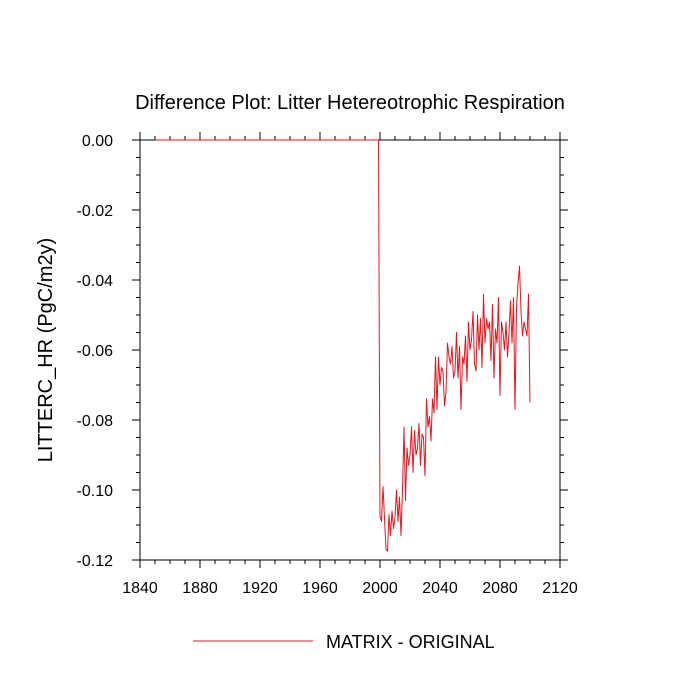 The height and width of the screenshot is (700, 700). What do you see at coordinates (46, 350) in the screenshot?
I see `y-axis-label: LITTERC_HR (PgC/m2y)` at bounding box center [46, 350].